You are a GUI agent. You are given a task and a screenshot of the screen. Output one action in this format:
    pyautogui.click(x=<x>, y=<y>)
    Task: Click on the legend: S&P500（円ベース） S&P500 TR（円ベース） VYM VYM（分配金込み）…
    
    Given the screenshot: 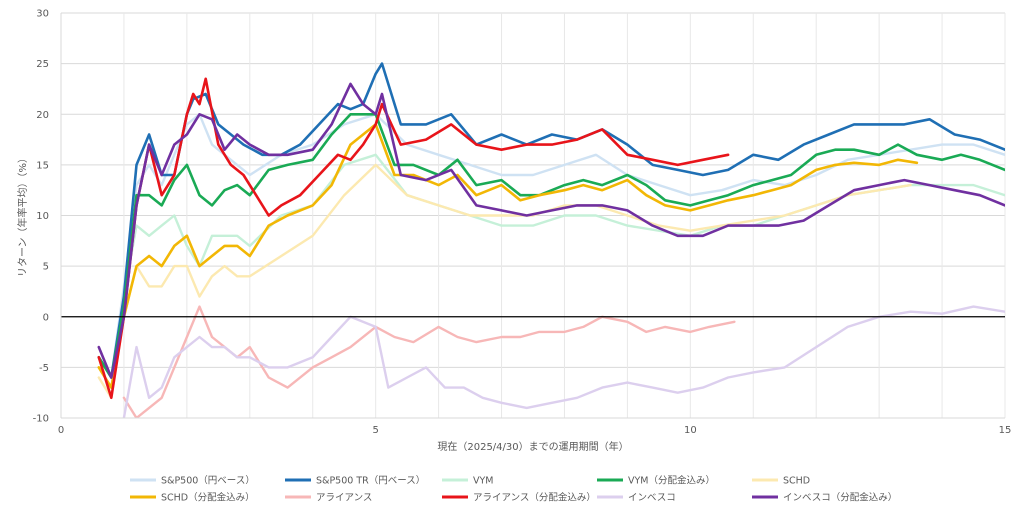 What is the action you would take?
    pyautogui.click(x=513, y=489)
    